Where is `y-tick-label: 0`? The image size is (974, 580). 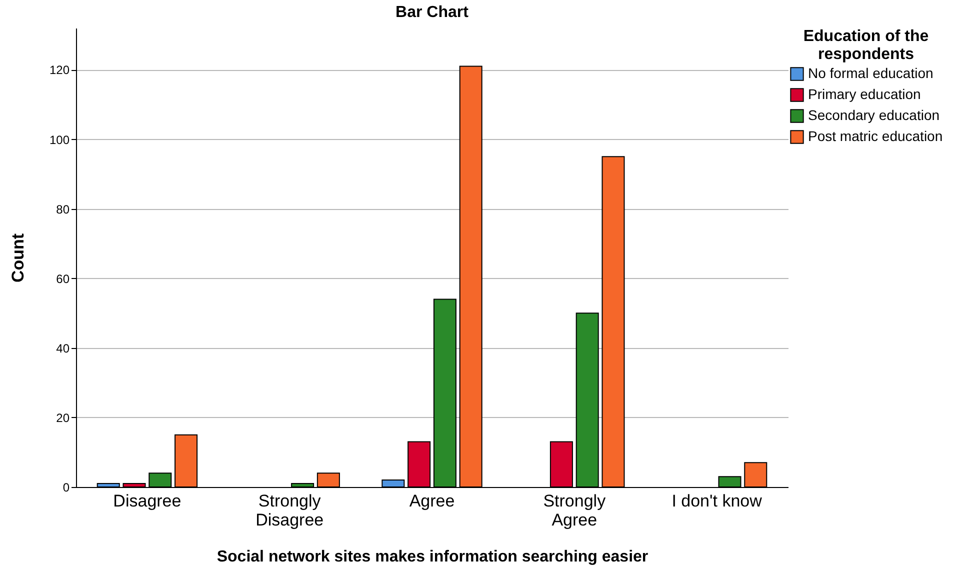
y-tick-label: 0 is located at coordinates (66, 487).